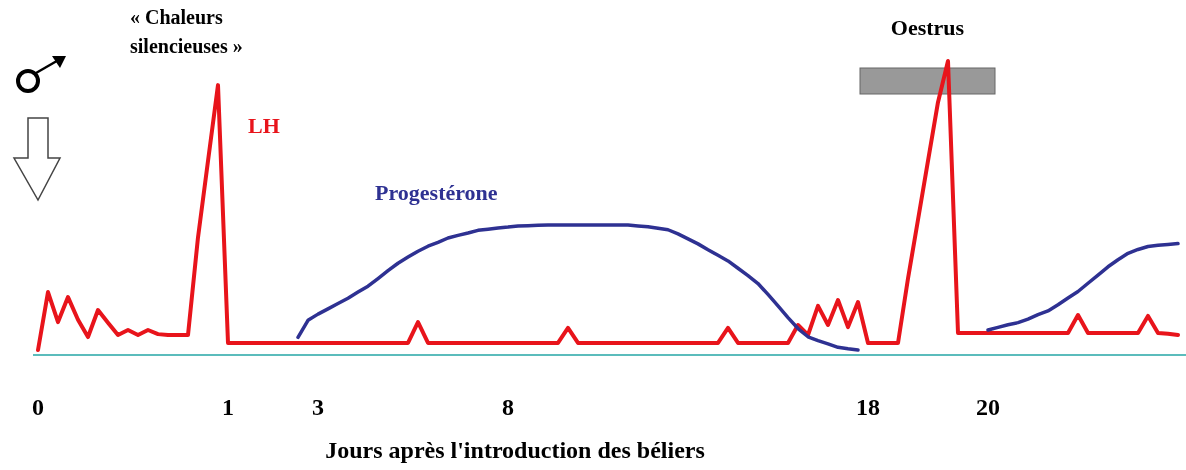  Describe the element at coordinates (868, 407) in the screenshot. I see `x-tick-label: 18` at that location.